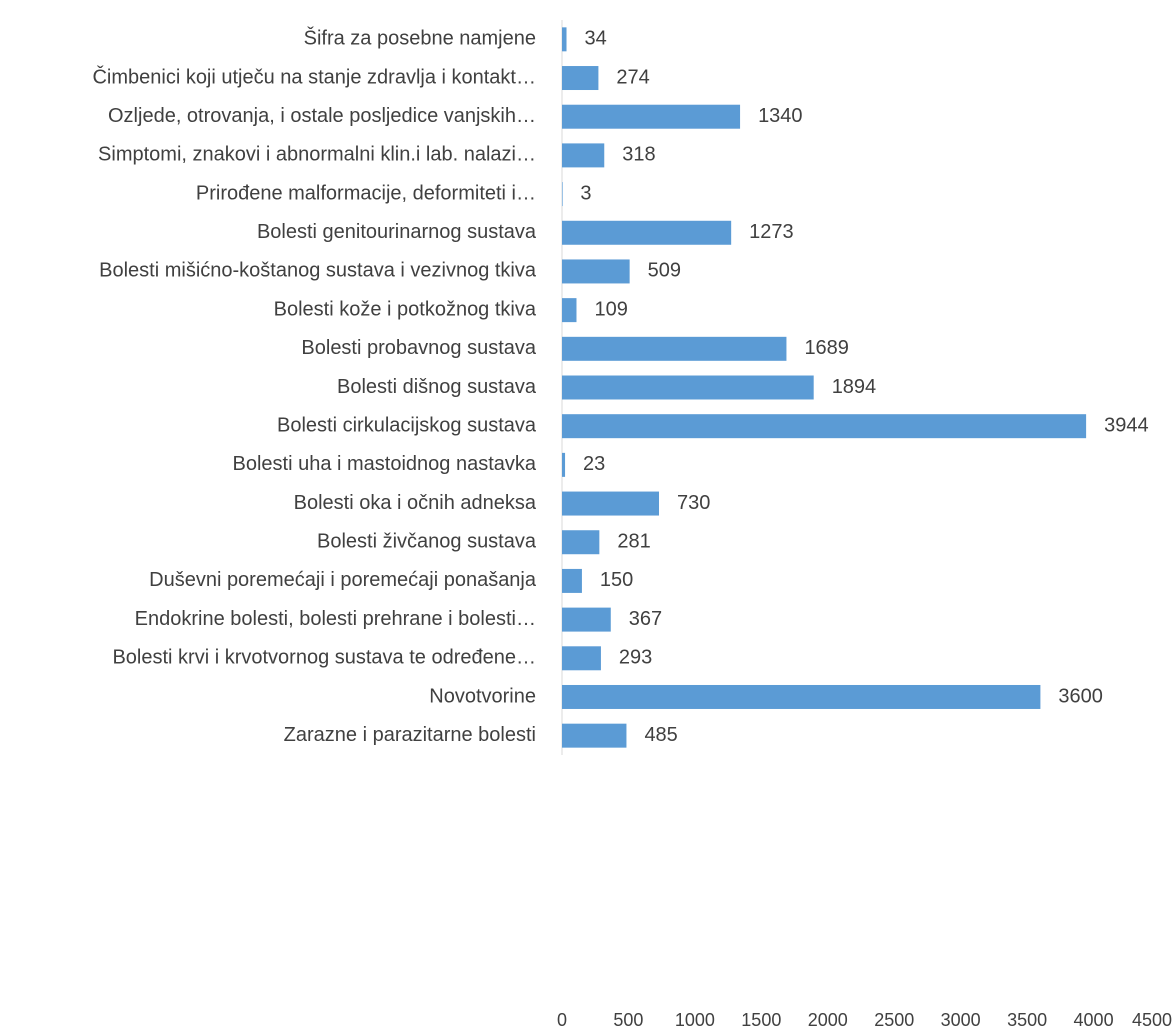 The height and width of the screenshot is (1035, 1174). What do you see at coordinates (405, 309) in the screenshot?
I see `category-label: Bolesti kože i potkožnog tkiva` at bounding box center [405, 309].